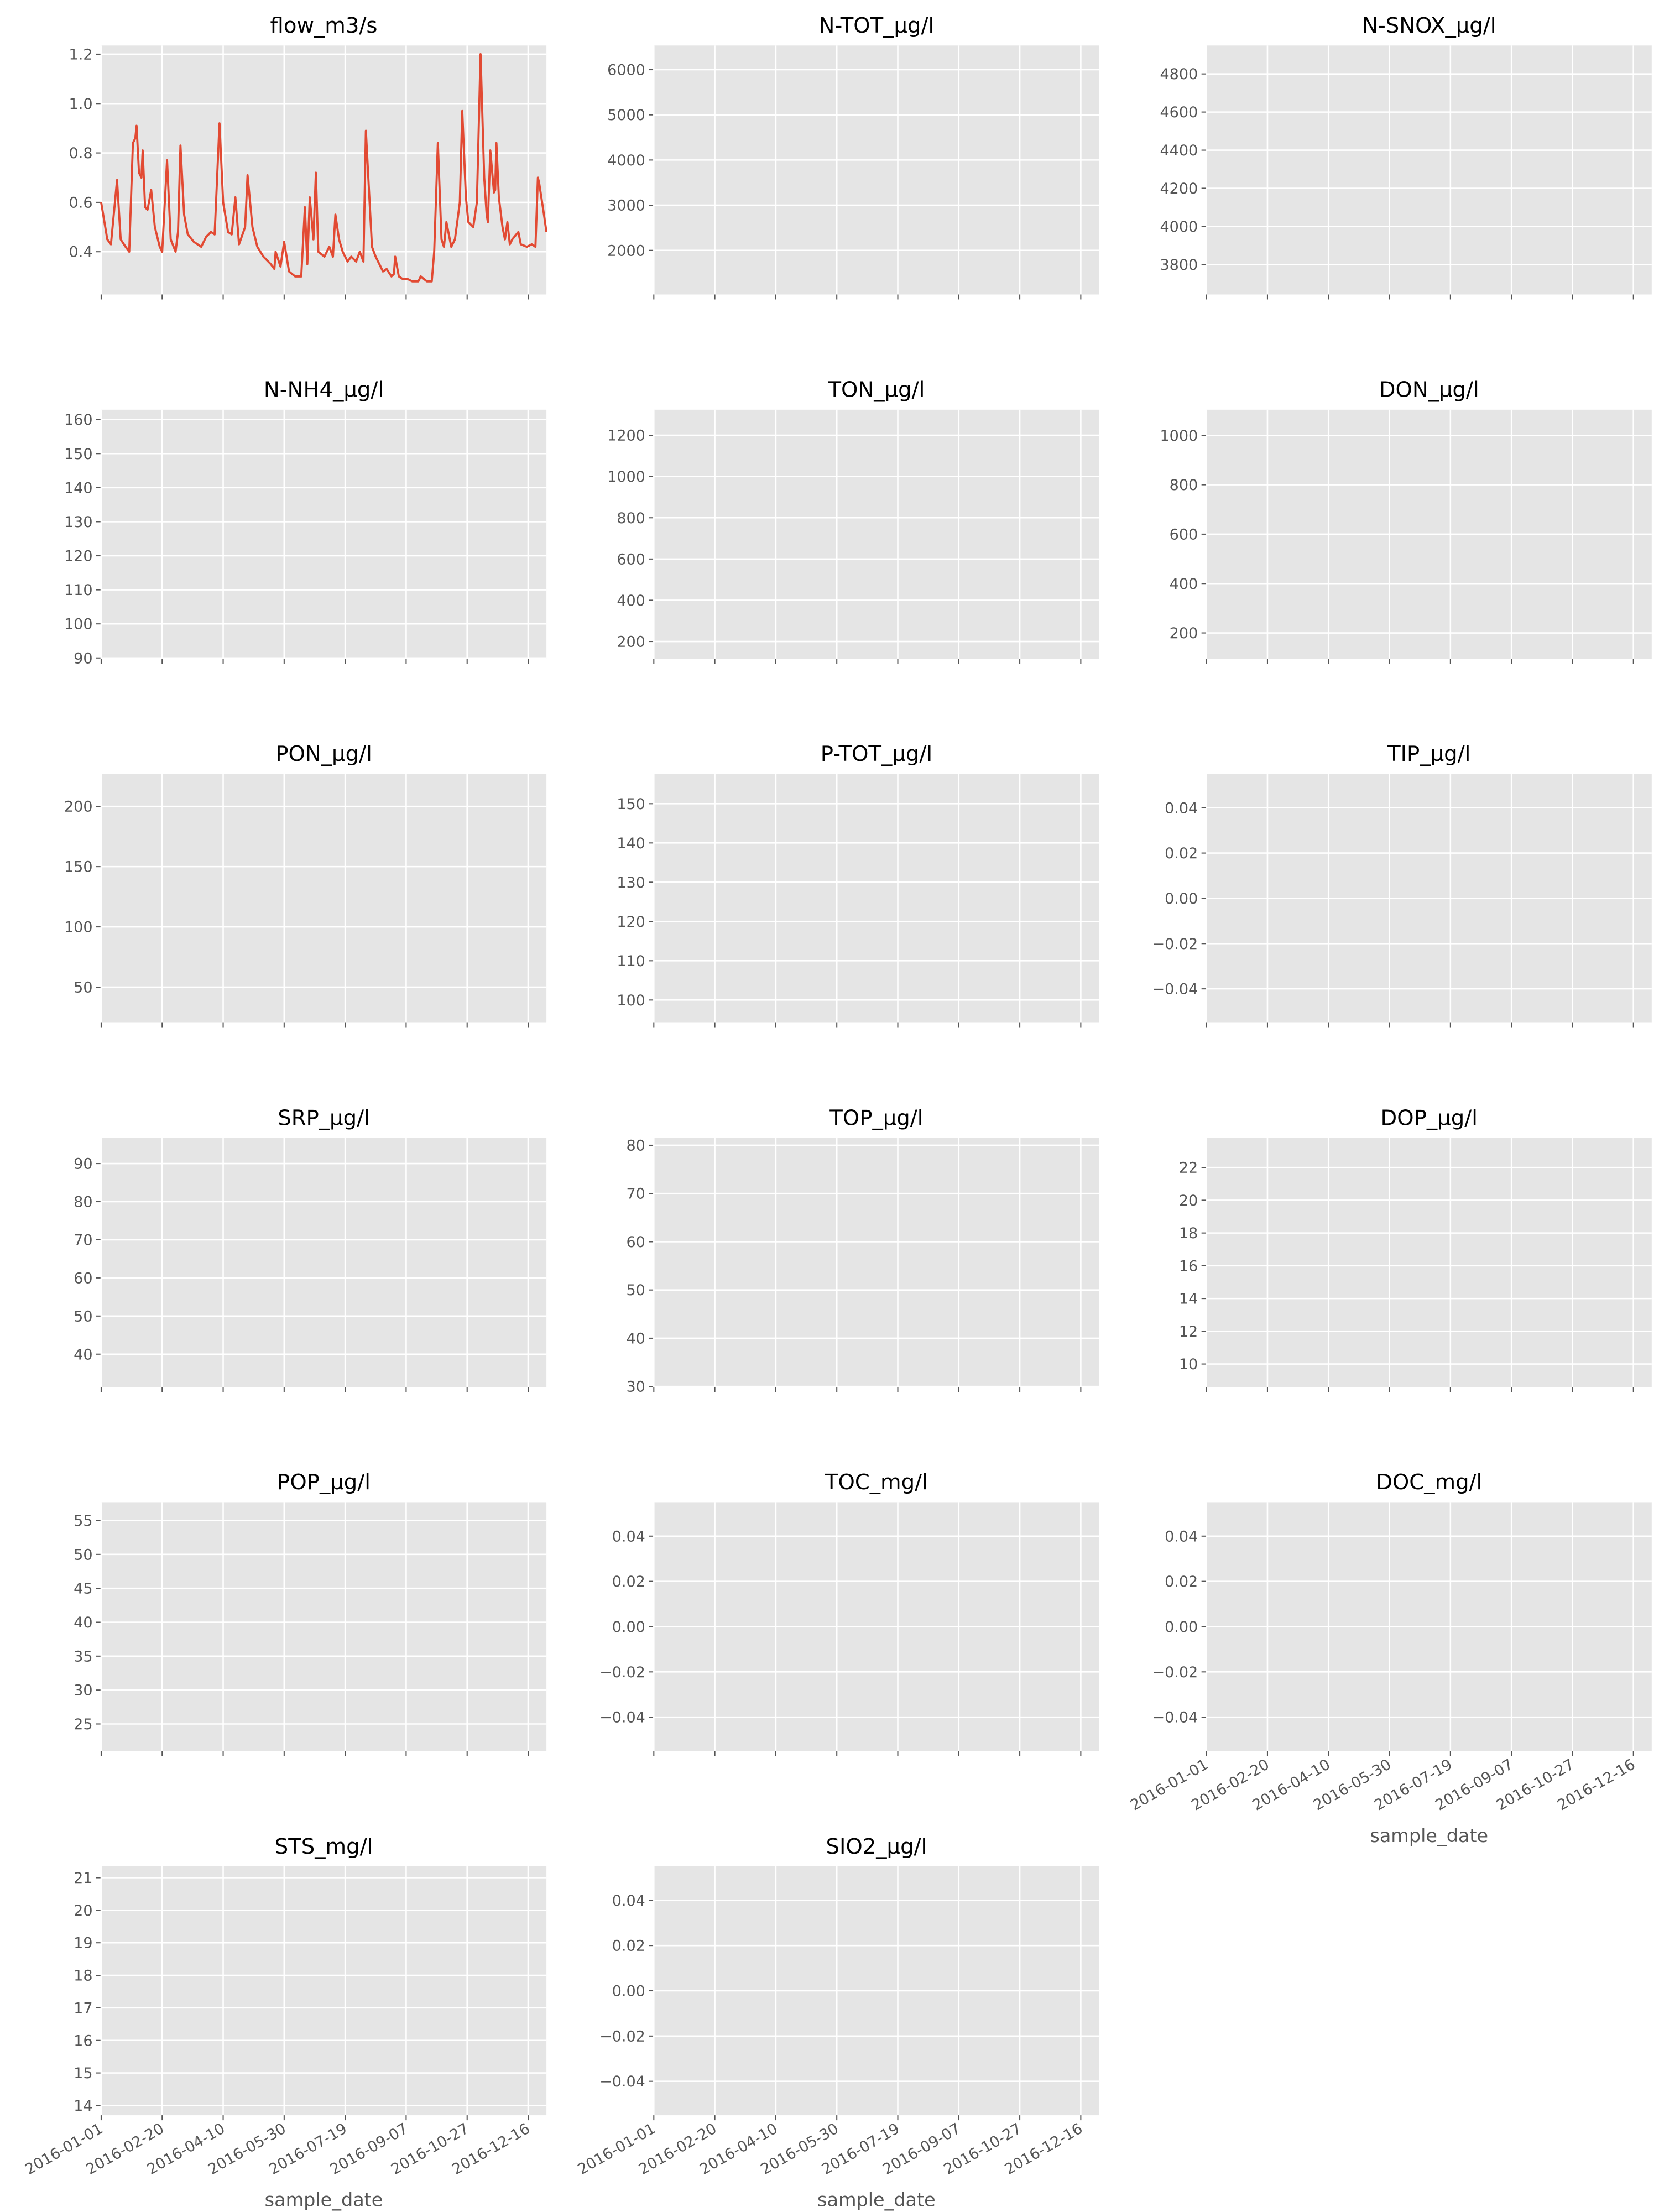  Describe the element at coordinates (83, 1521) in the screenshot. I see `y-tick-label: 55` at that location.